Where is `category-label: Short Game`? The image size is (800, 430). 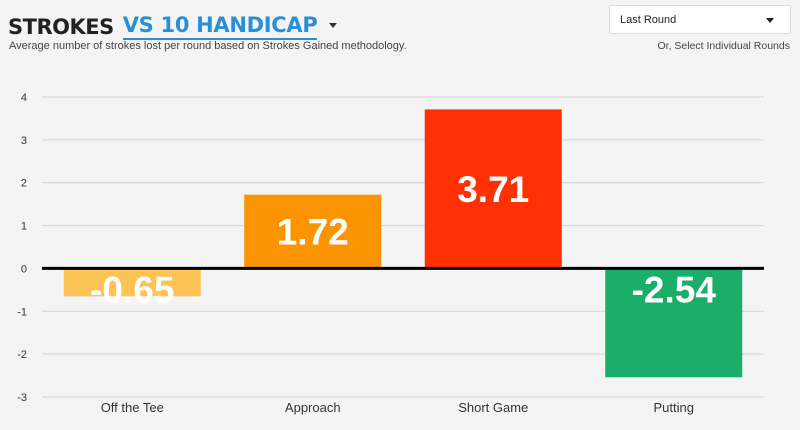 category-label: Short Game is located at coordinates (493, 407).